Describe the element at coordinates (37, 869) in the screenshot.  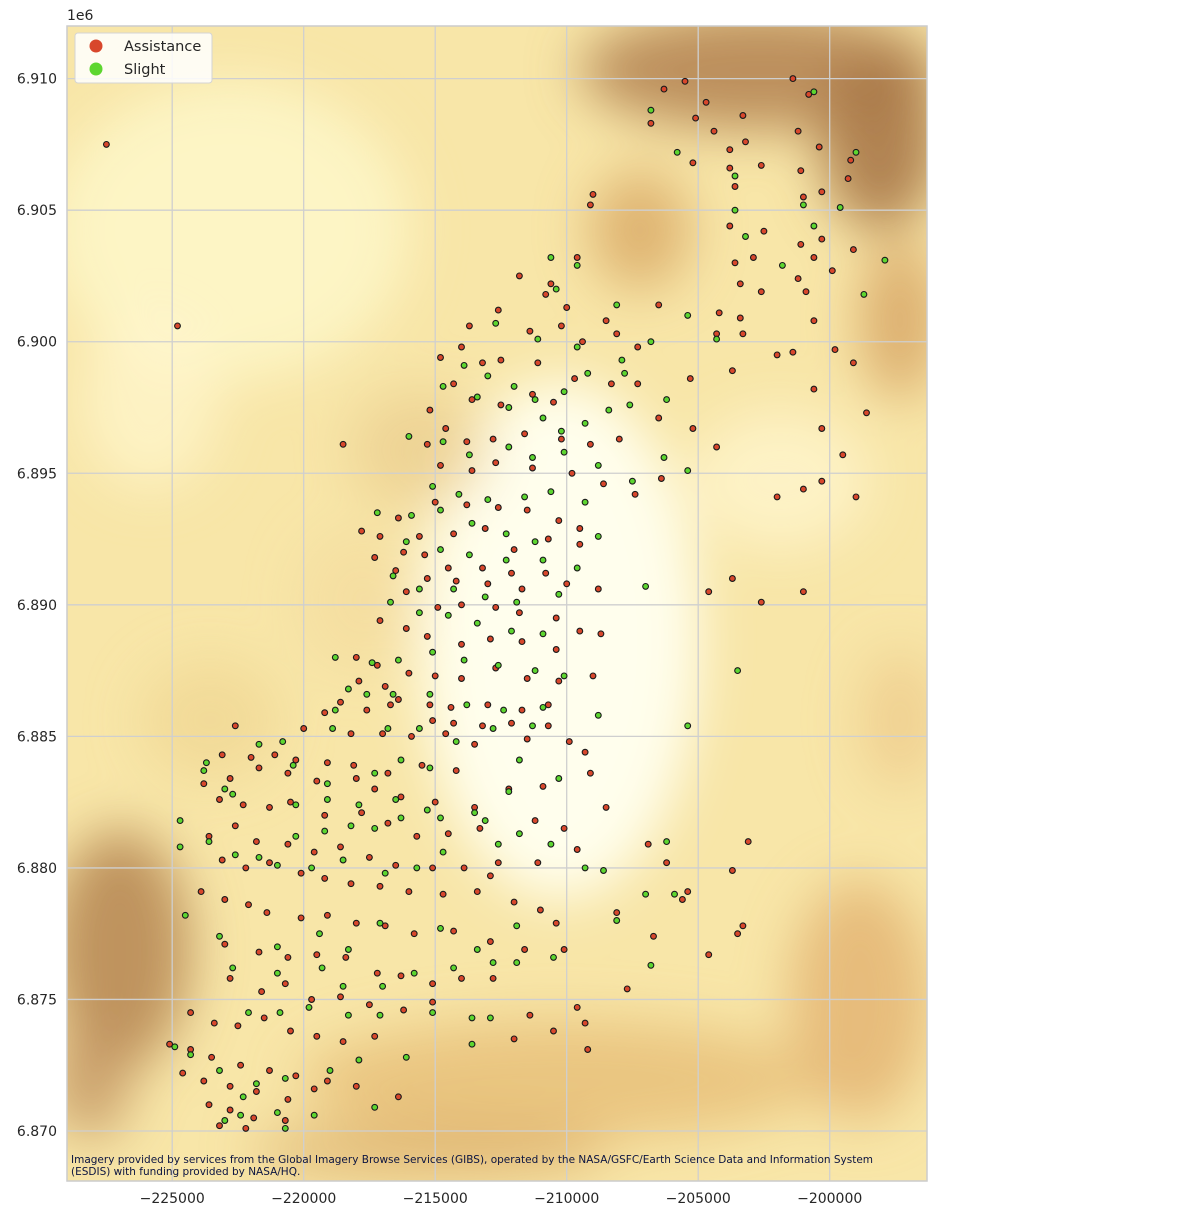
I see `y-tick-label: 6.880` at that location.